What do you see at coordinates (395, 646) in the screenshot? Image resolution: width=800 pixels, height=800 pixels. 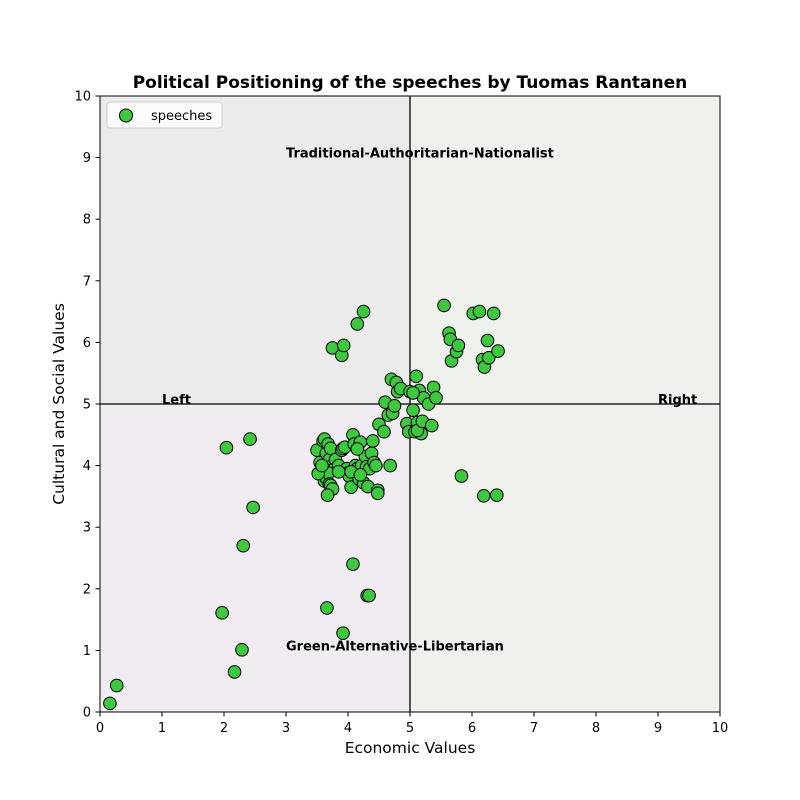 I see `annotation-label: Green-Alternative-Libertarian` at bounding box center [395, 646].